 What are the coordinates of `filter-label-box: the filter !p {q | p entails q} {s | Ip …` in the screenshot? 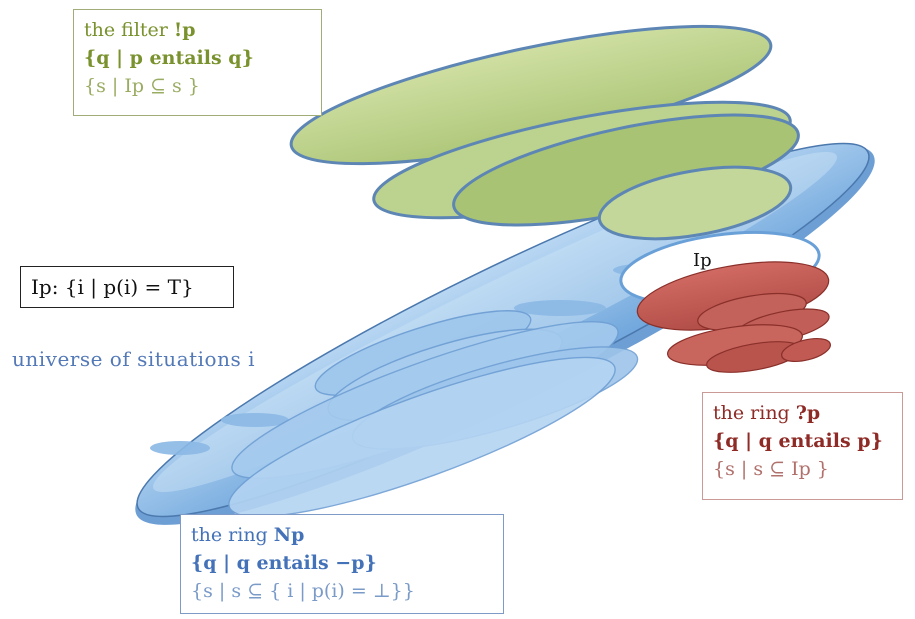 It's located at (197, 62).